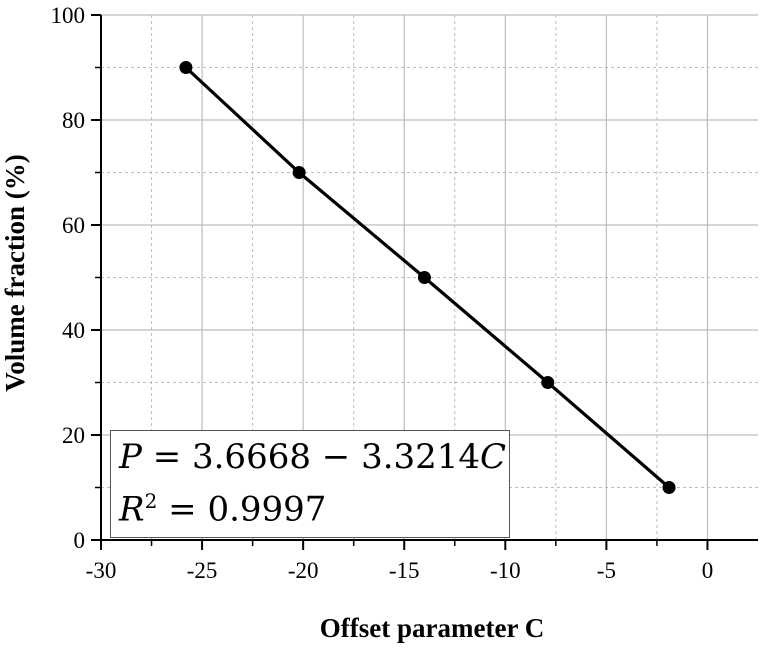  I want to click on r-sup: 2, so click(151, 501).